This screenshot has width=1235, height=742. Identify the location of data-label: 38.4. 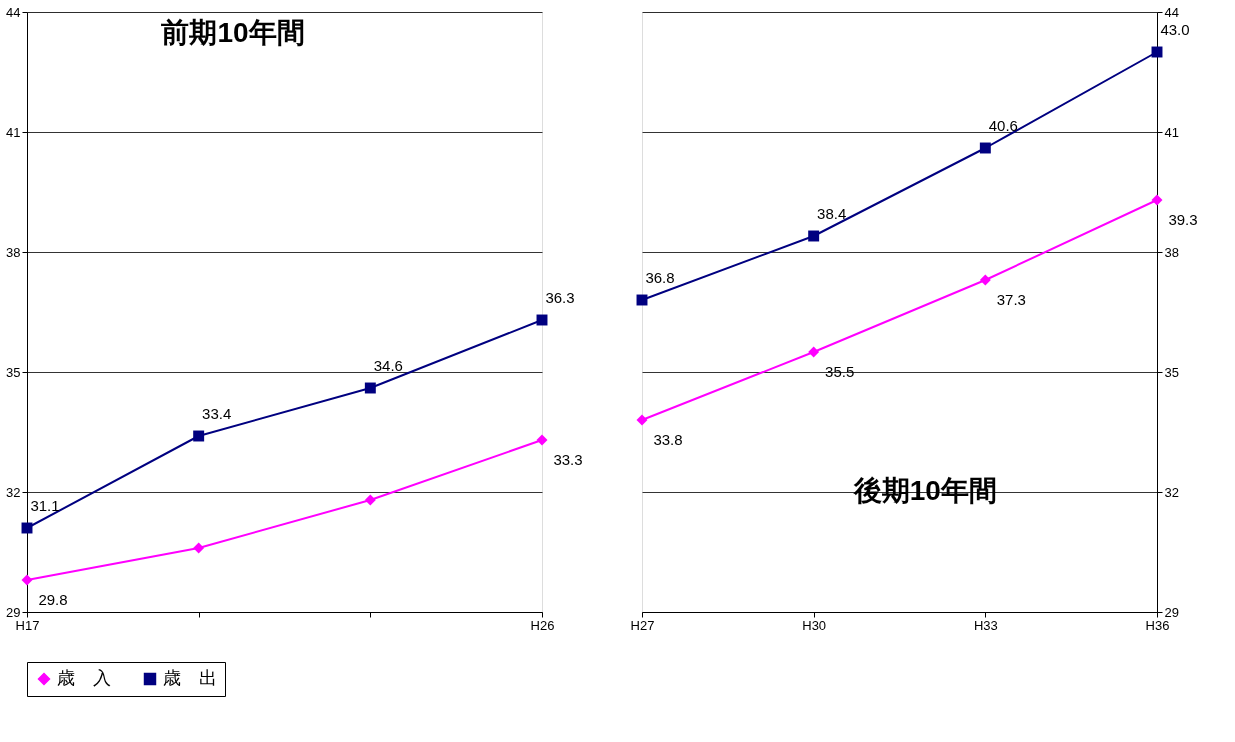
(832, 213).